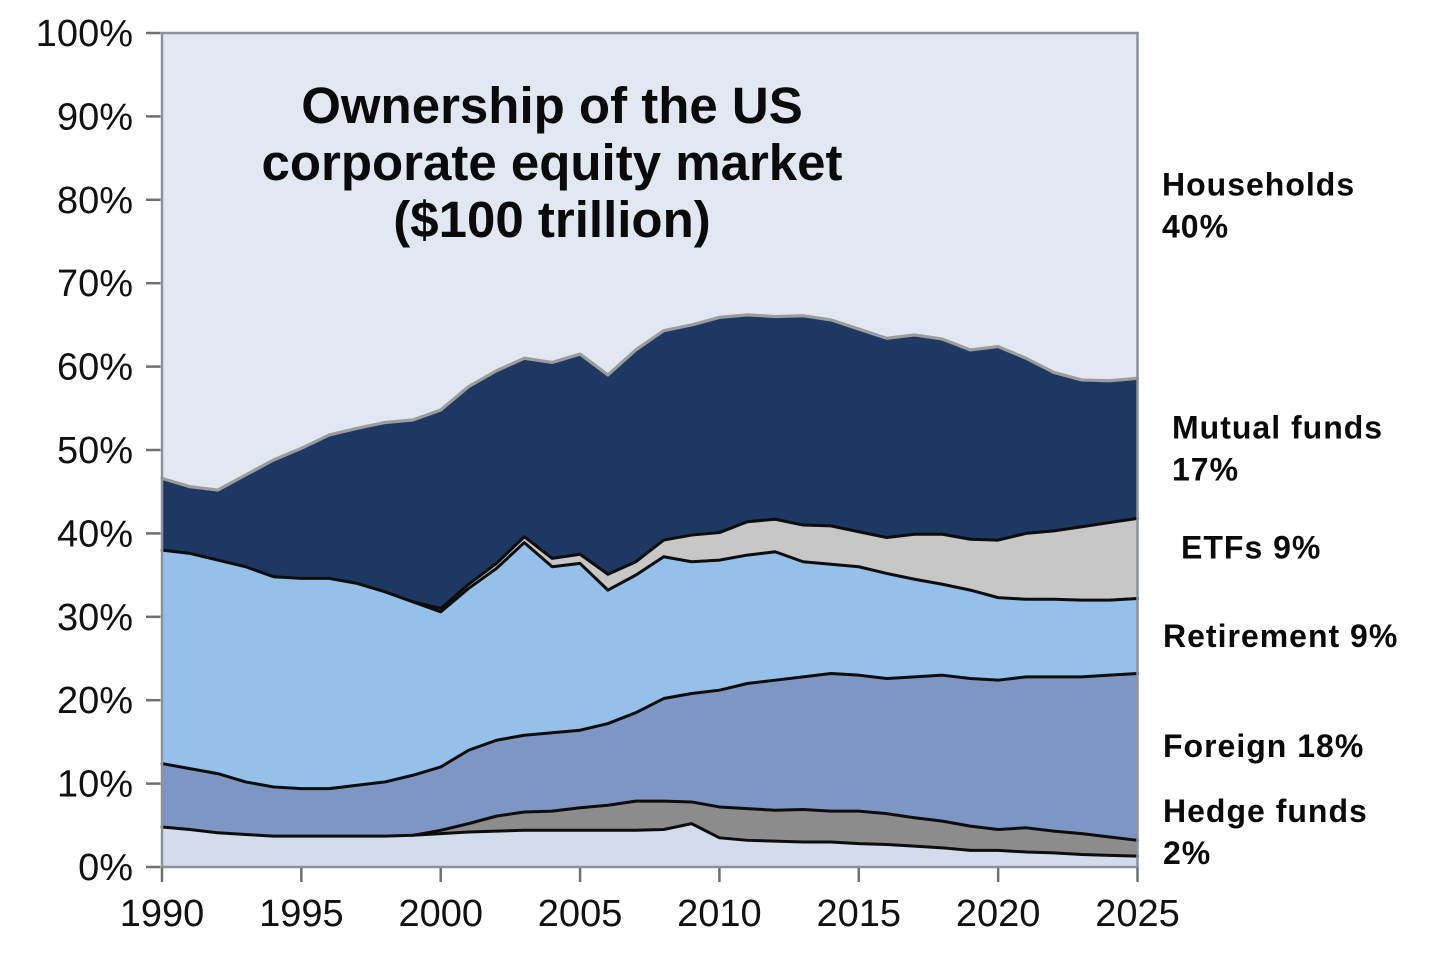 The width and height of the screenshot is (1456, 967). Describe the element at coordinates (1205, 469) in the screenshot. I see `series-label-mutual-funds: 17%` at that location.